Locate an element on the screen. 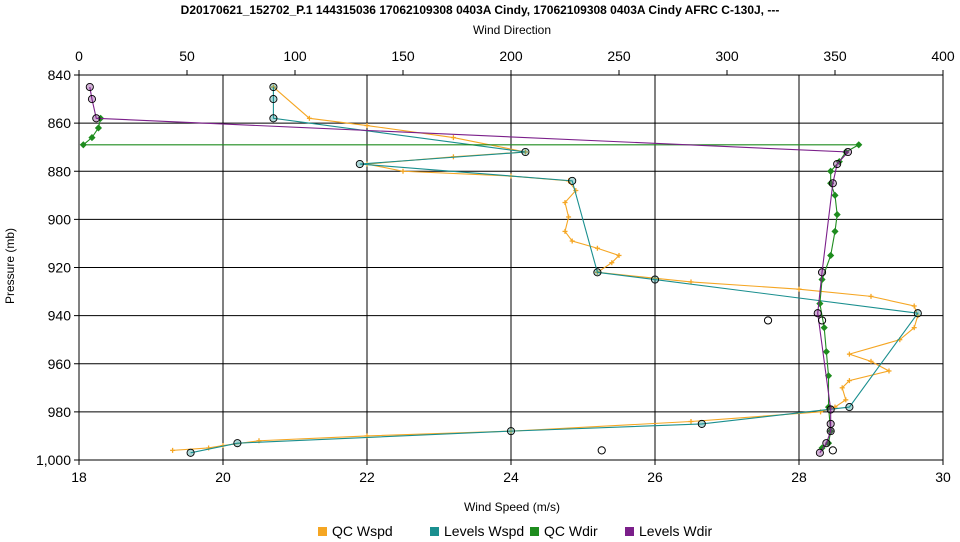 Image resolution: width=960 pixels, height=542 pixels. legend-item: Levels Wdir is located at coordinates (668, 531).